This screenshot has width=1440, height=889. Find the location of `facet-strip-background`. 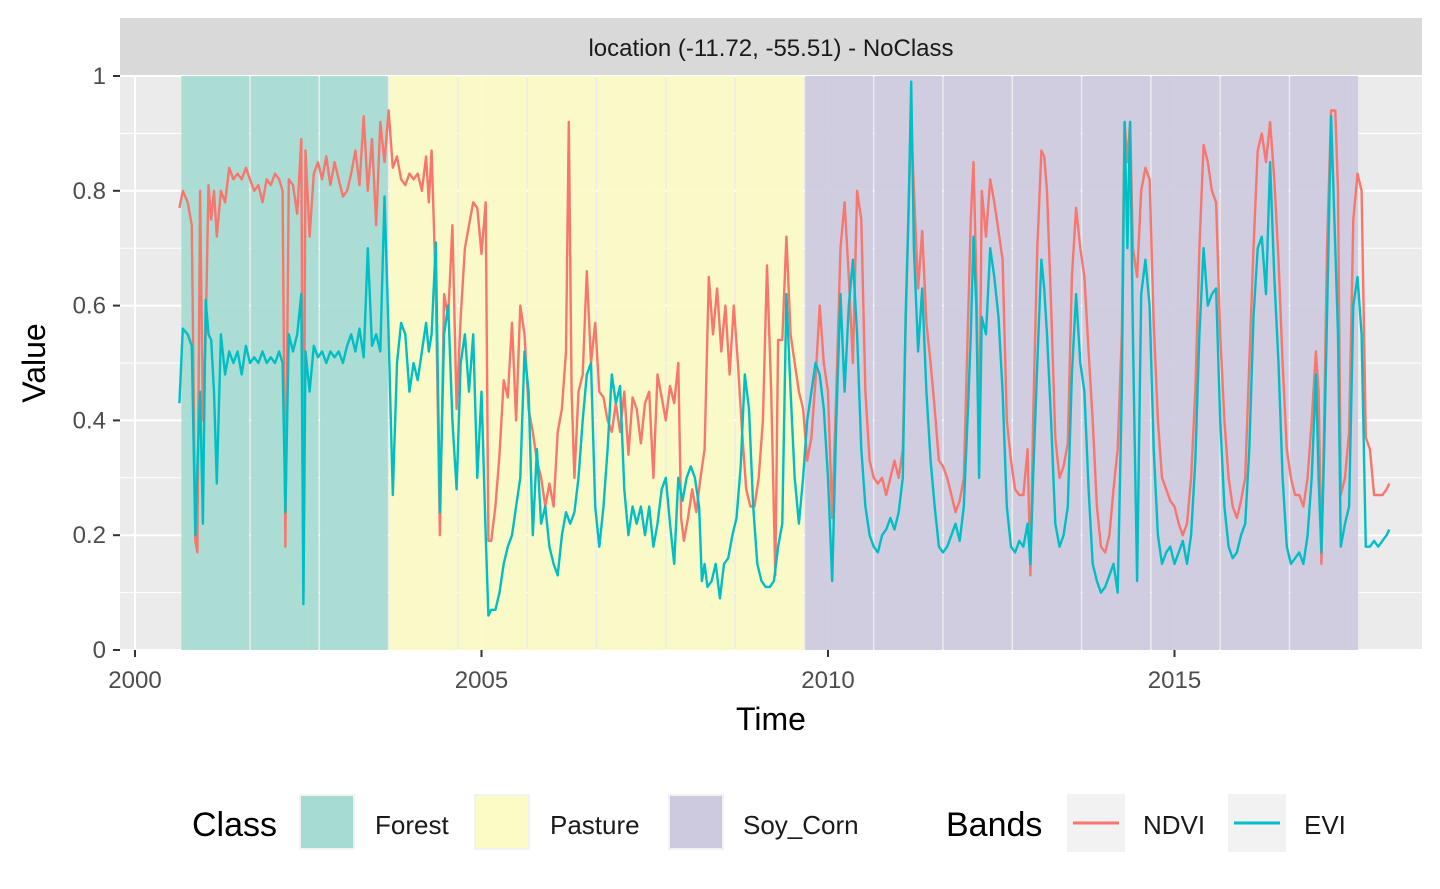

facet-strip-background is located at coordinates (771, 47).